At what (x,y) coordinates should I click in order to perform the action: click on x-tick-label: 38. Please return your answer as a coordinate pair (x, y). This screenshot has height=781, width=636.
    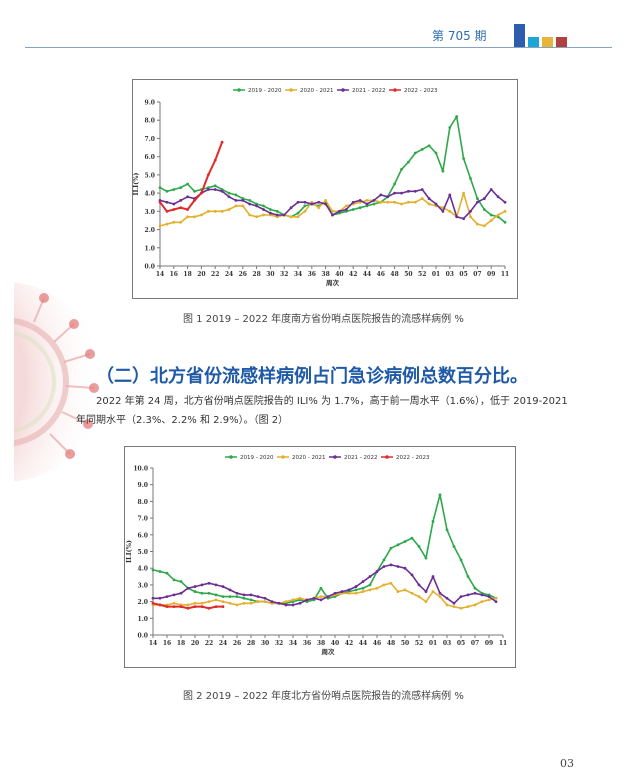
    Looking at the image, I should click on (321, 643).